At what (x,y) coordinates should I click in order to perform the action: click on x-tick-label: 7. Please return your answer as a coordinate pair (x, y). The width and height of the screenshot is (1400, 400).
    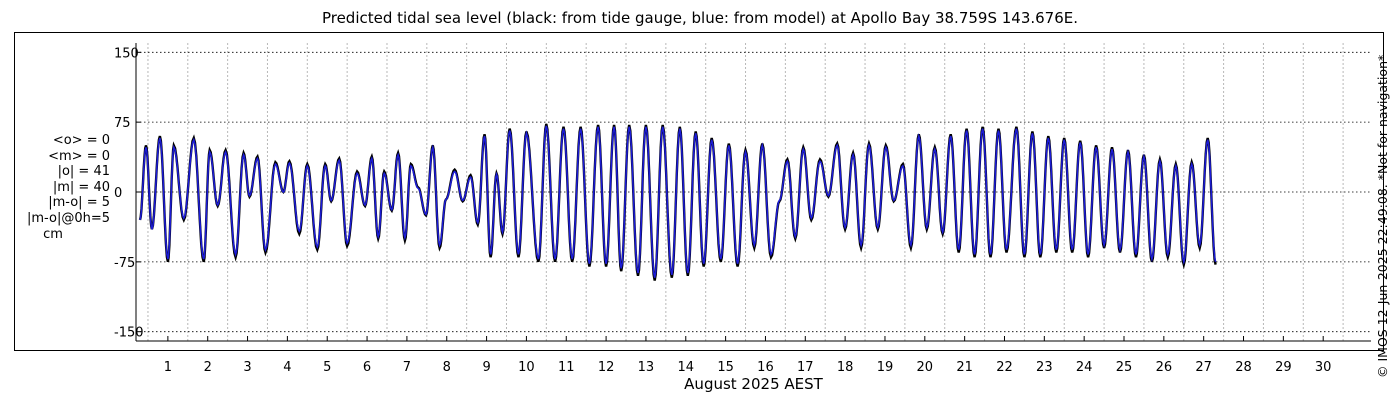
    Looking at the image, I should click on (407, 367).